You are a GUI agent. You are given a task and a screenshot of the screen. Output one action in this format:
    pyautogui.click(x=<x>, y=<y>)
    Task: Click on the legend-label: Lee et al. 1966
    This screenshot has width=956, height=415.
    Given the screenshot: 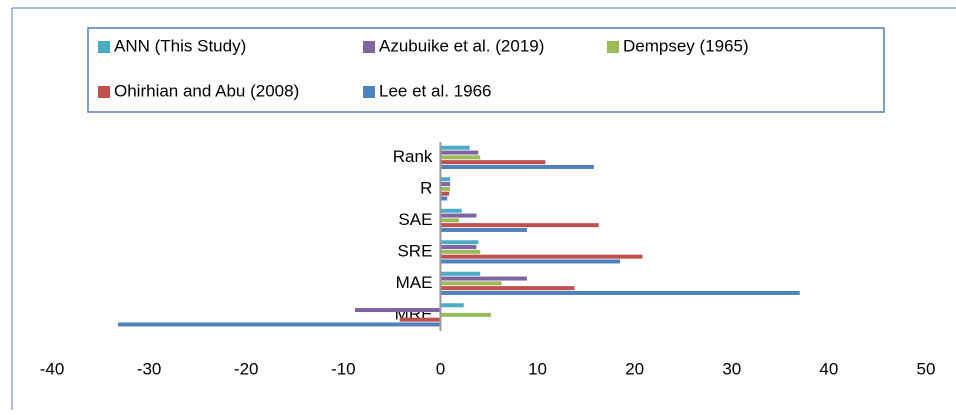 What is the action you would take?
    pyautogui.click(x=435, y=90)
    